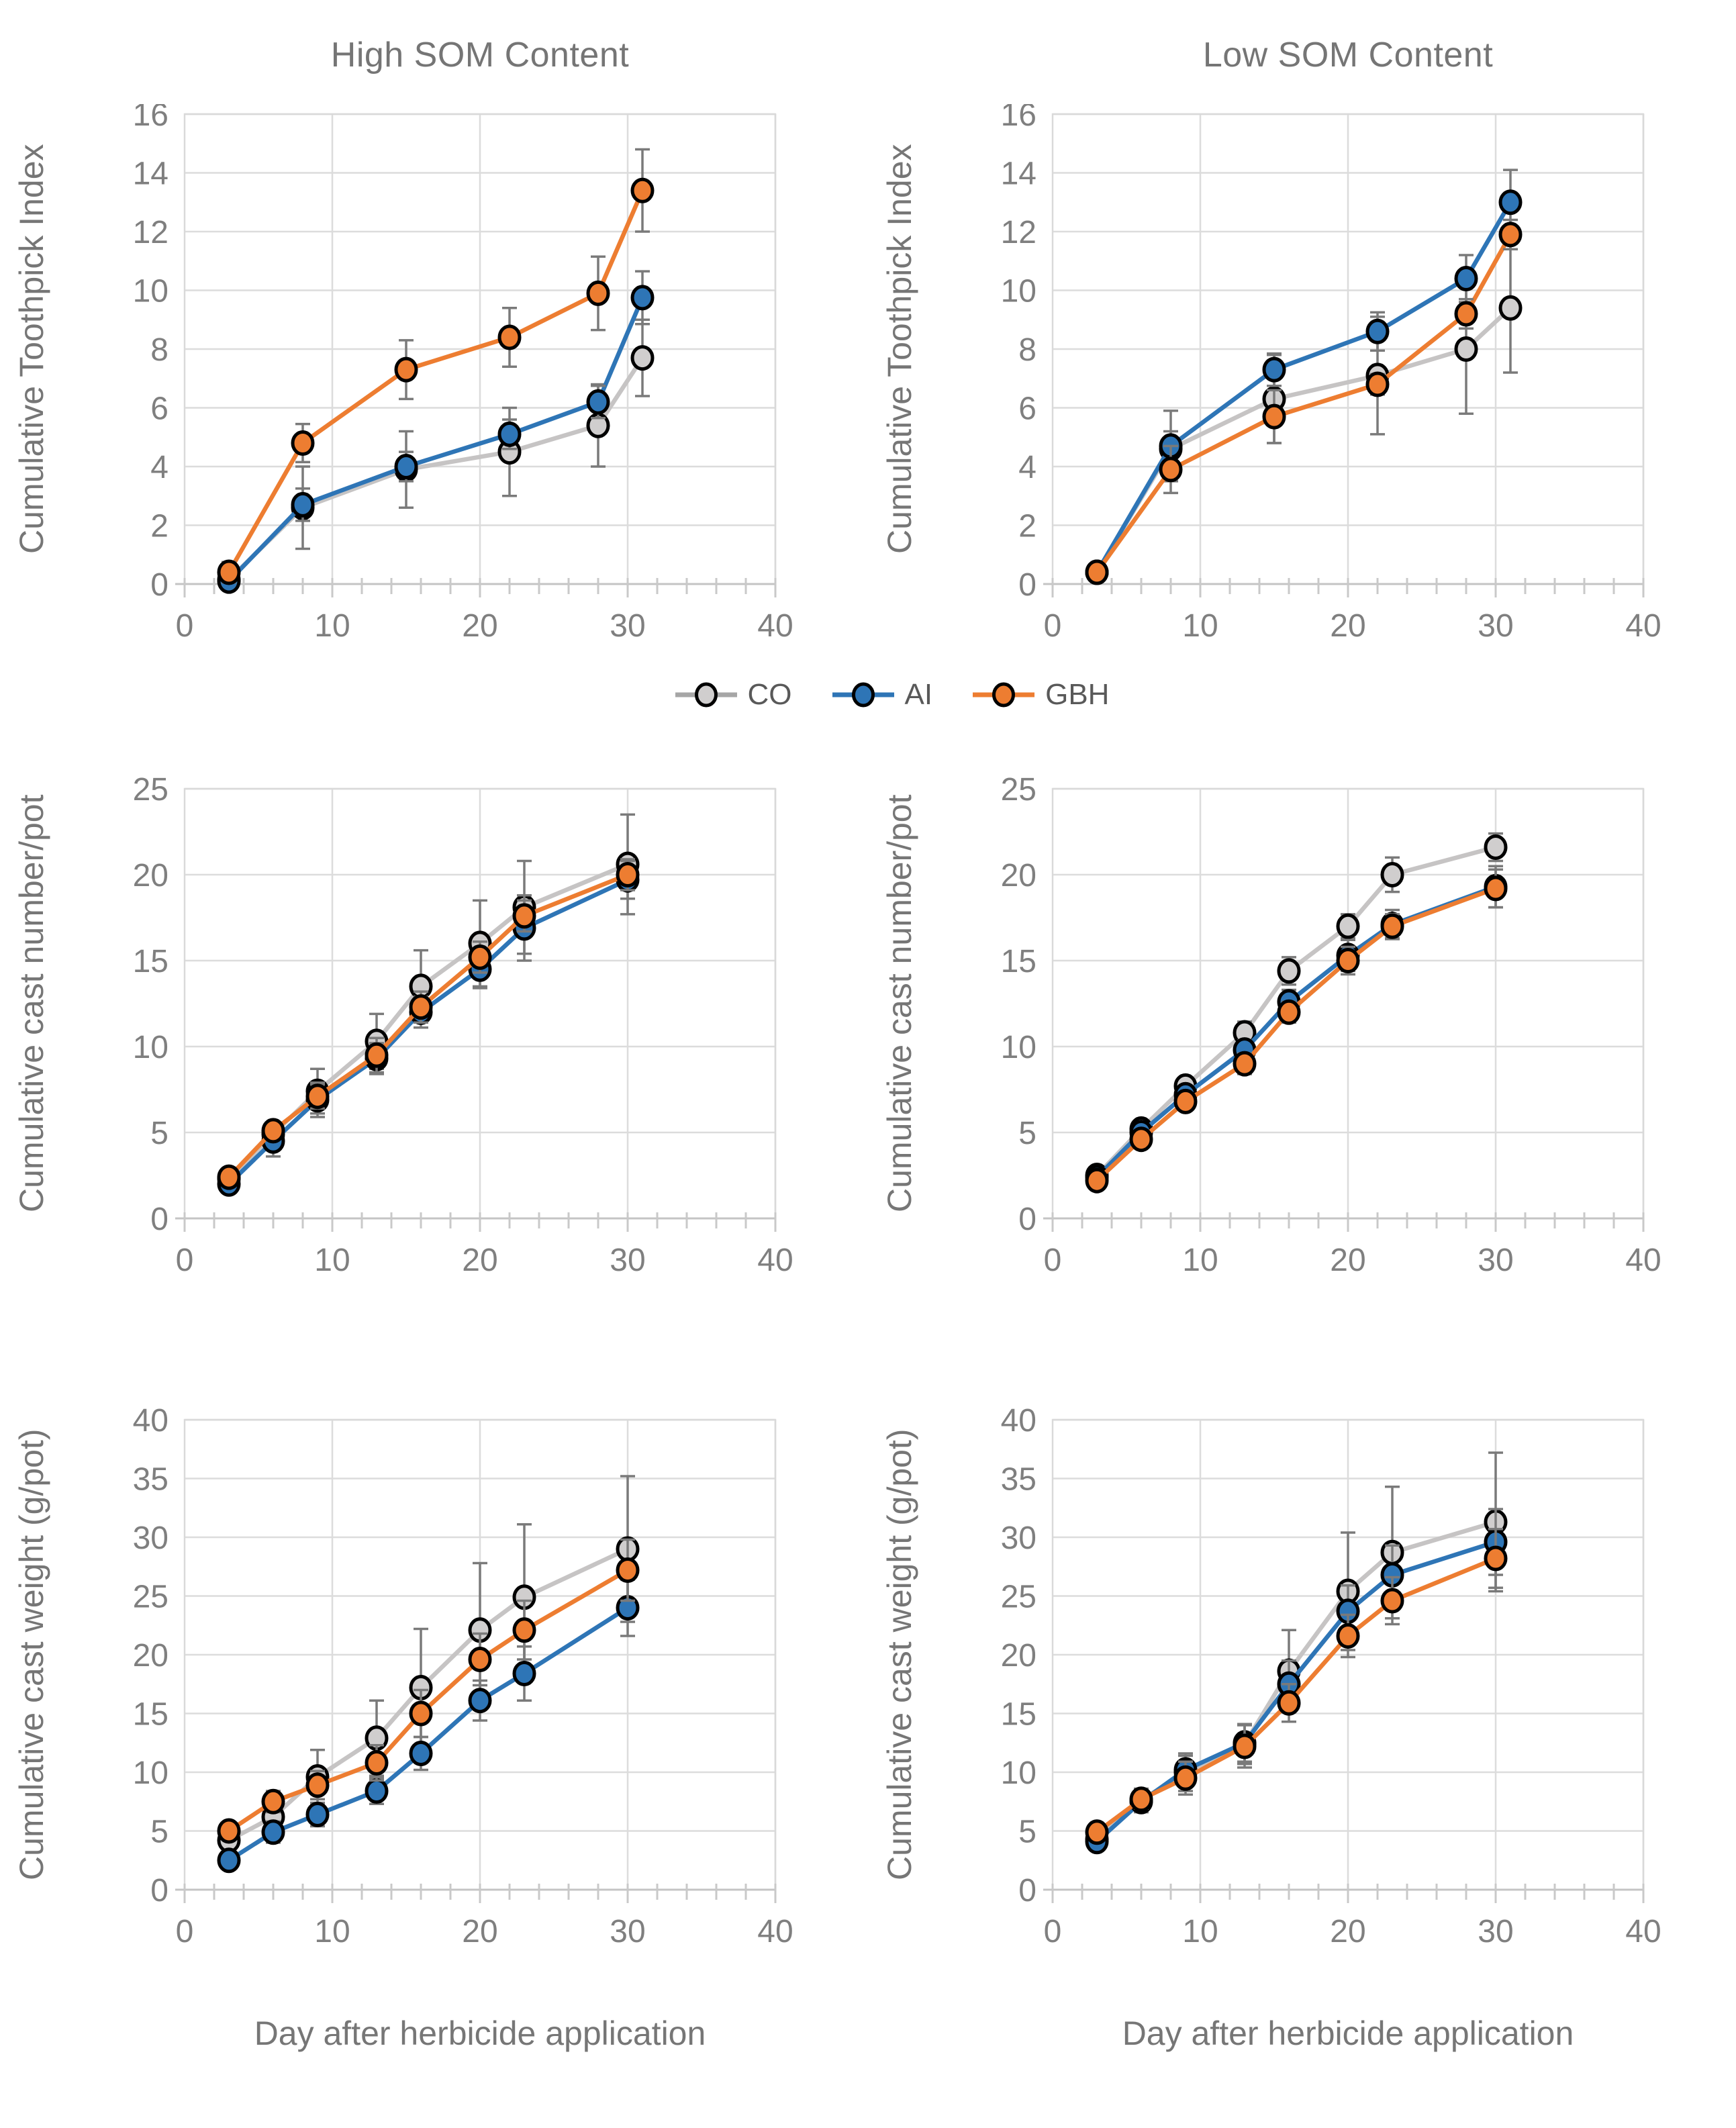  Describe the element at coordinates (150, 353) in the screenshot. I see `y-tick-labels: 0 2 4 6 8 10 12 14 16` at that location.